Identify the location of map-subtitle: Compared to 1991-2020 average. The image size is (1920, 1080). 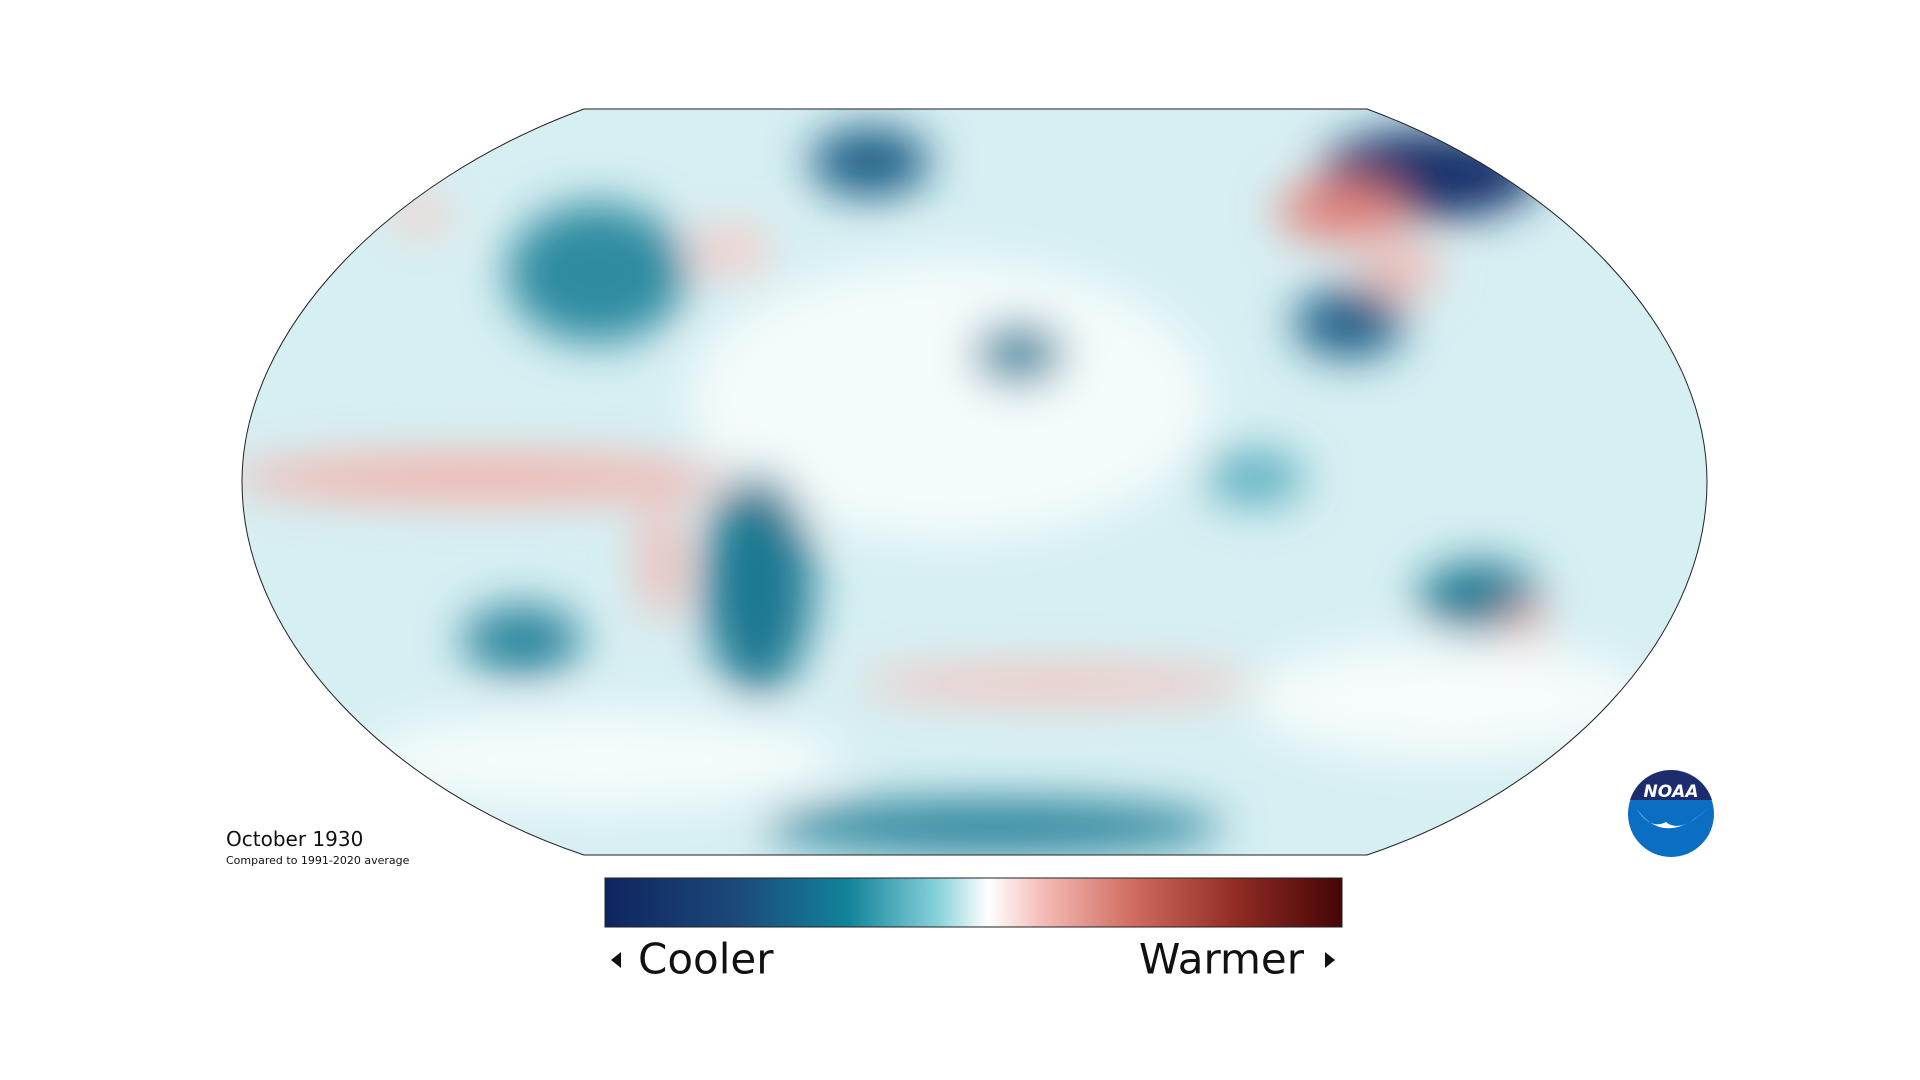
(318, 860).